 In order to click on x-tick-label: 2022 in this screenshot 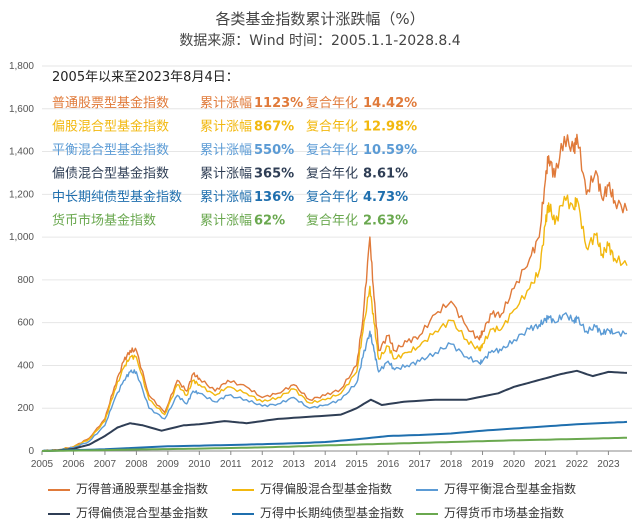, I will do `click(577, 464)`.